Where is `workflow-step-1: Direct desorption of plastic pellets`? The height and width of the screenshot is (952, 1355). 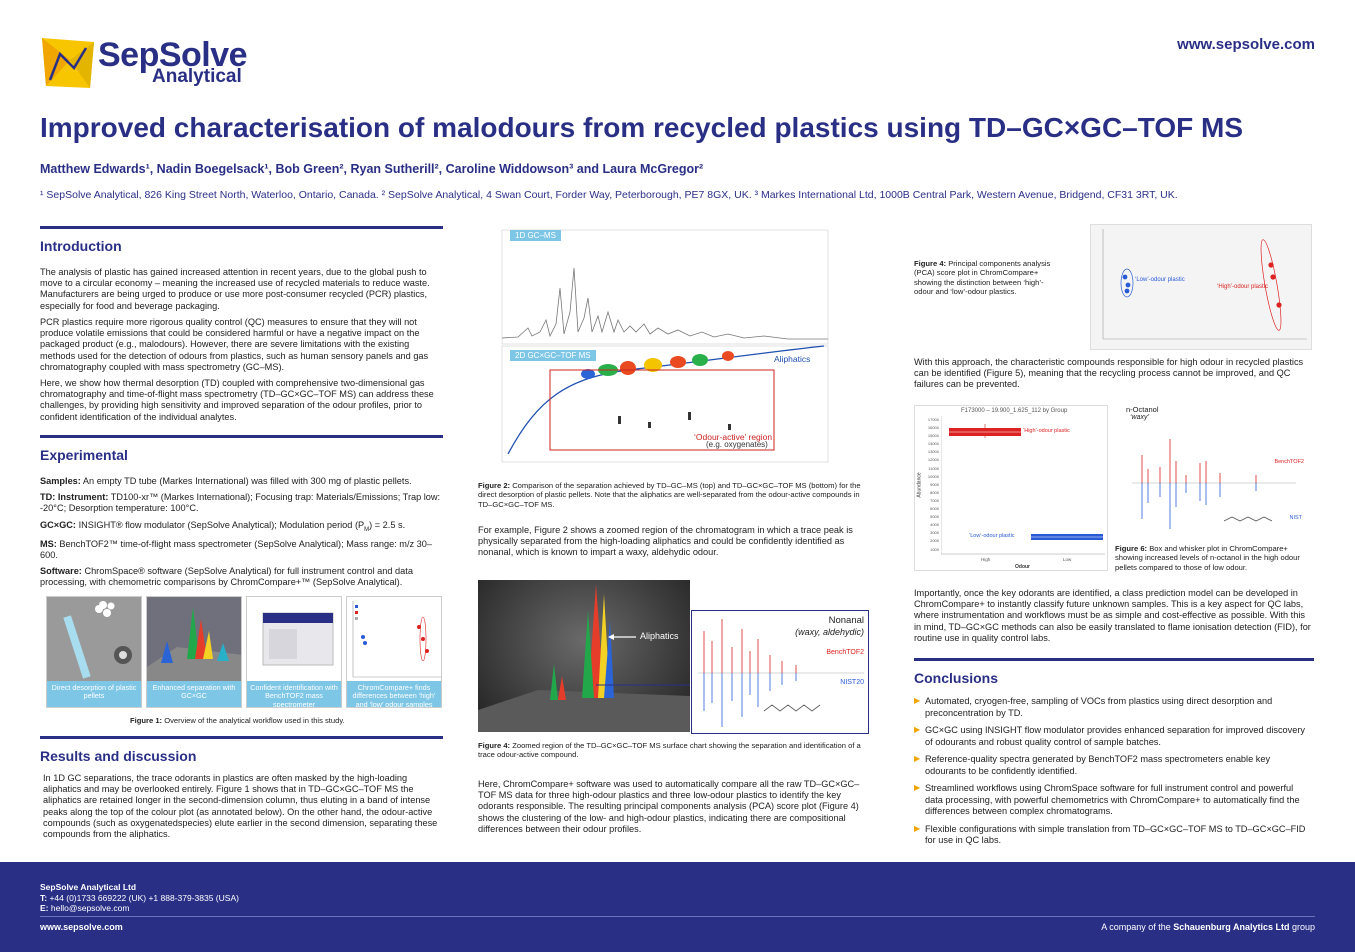 workflow-step-1: Direct desorption of plastic pellets is located at coordinates (94, 652).